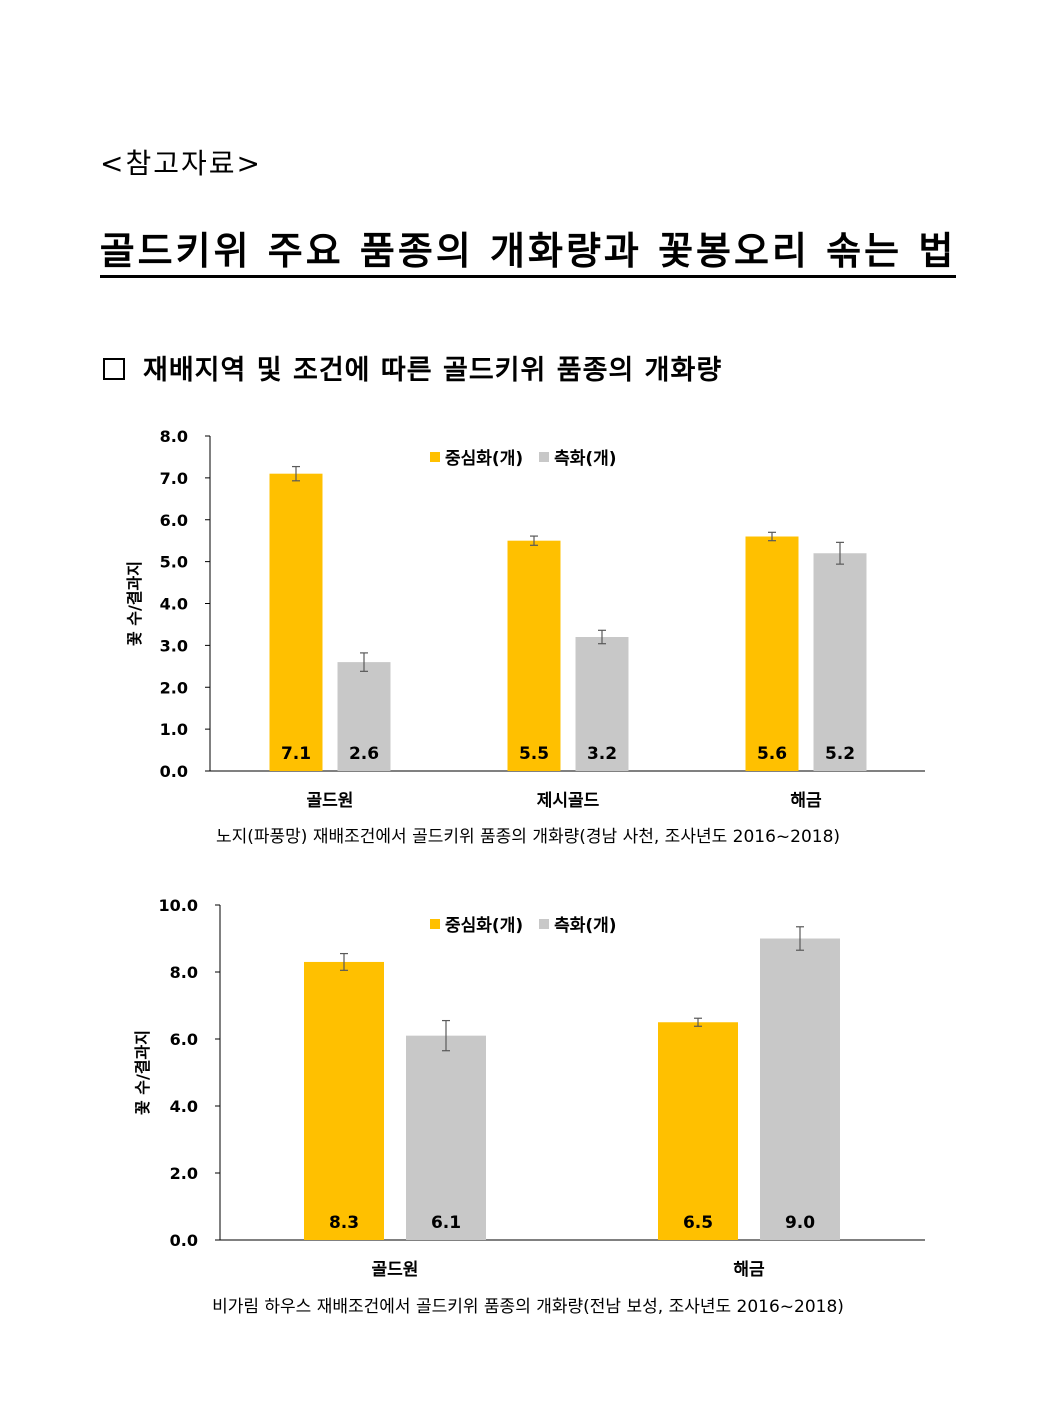 The image size is (1056, 1403). What do you see at coordinates (174, 478) in the screenshot?
I see `y-tick-label: 7.0` at bounding box center [174, 478].